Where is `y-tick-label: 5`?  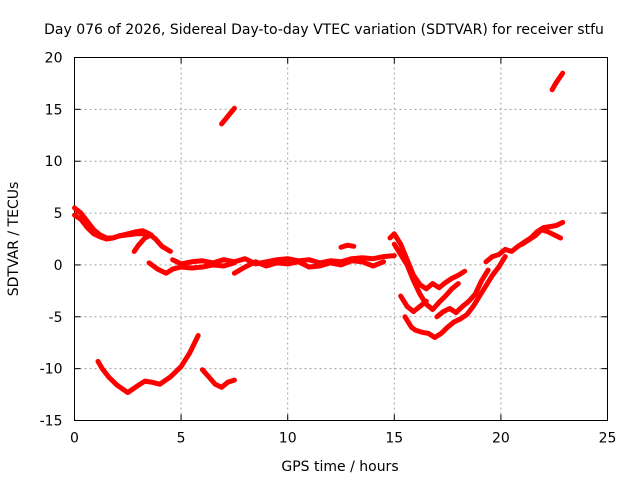
y-tick-label: 5 is located at coordinates (58, 214).